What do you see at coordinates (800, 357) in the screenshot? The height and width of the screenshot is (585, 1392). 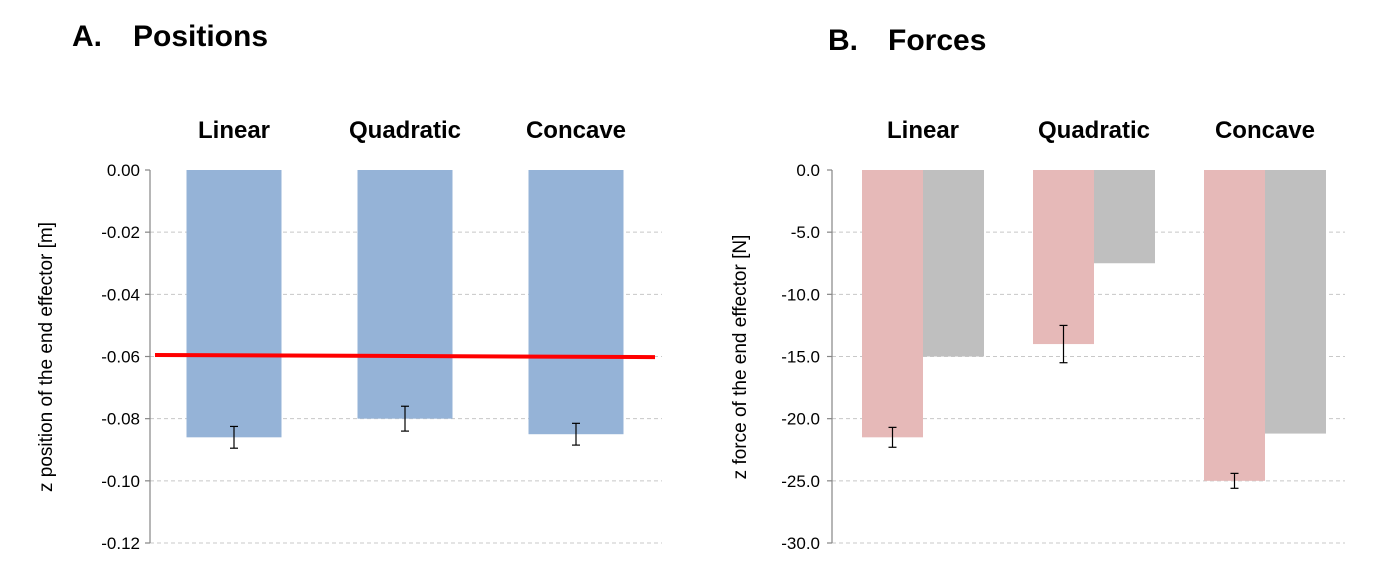 I see `y-tick-label: -15.0` at bounding box center [800, 357].